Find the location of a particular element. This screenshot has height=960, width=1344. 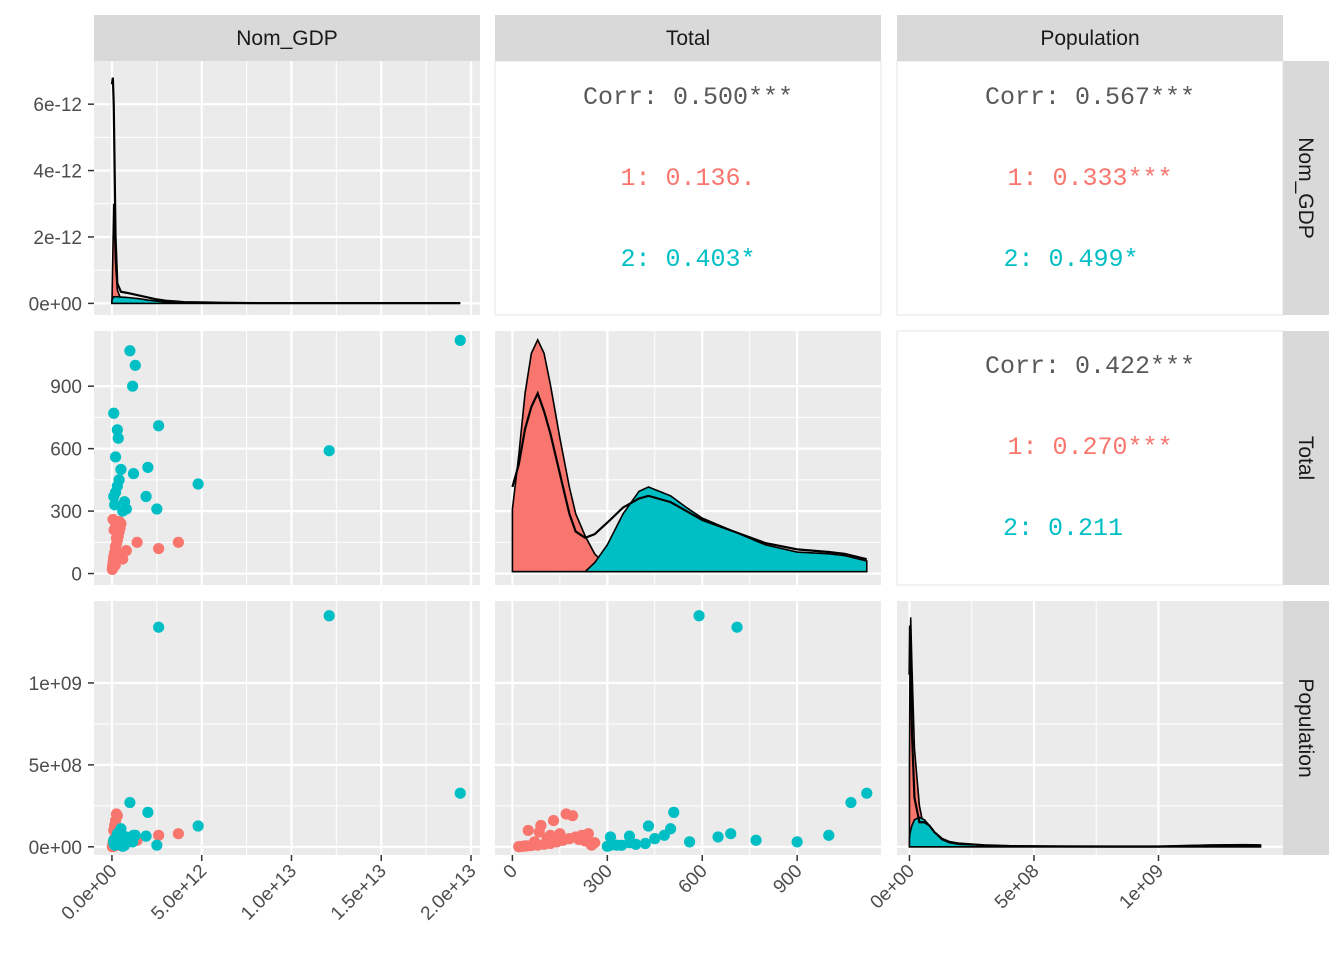

x-tick-label-col3-1: 5e+08 is located at coordinates (1017, 887).